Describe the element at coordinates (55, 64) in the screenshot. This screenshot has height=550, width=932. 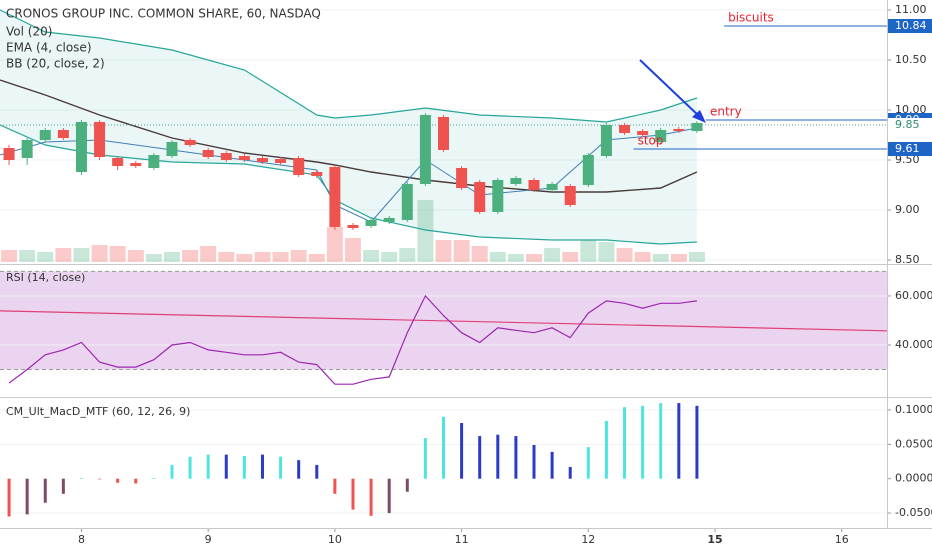
I see `panel-title: BB (20, close, 2)` at that location.